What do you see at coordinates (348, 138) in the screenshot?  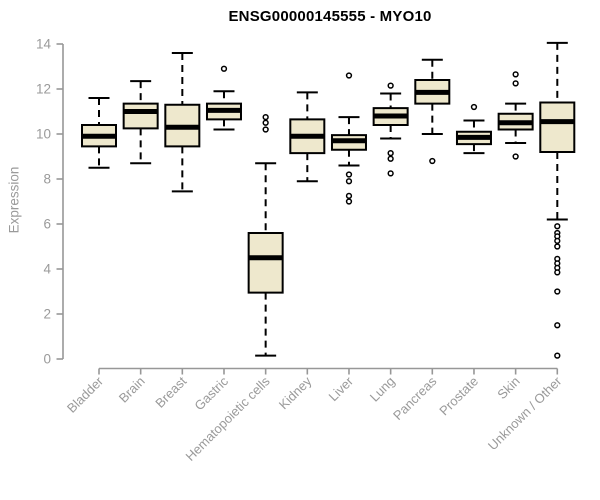 I see `box-liver` at bounding box center [348, 138].